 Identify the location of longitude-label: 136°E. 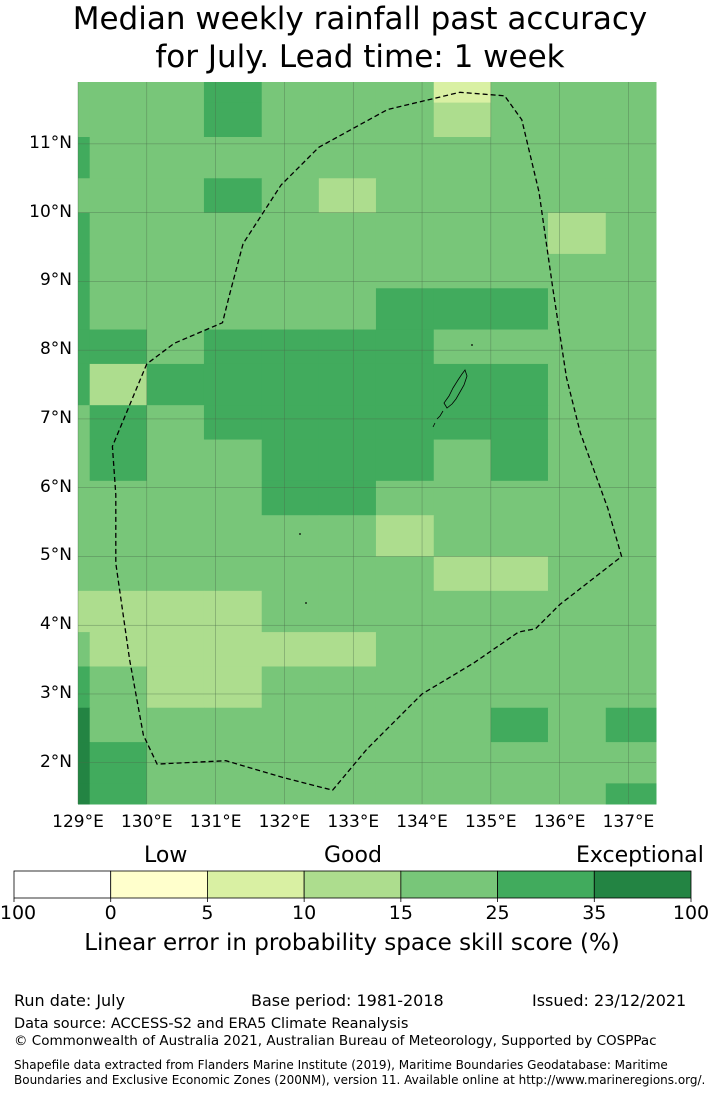
(559, 822).